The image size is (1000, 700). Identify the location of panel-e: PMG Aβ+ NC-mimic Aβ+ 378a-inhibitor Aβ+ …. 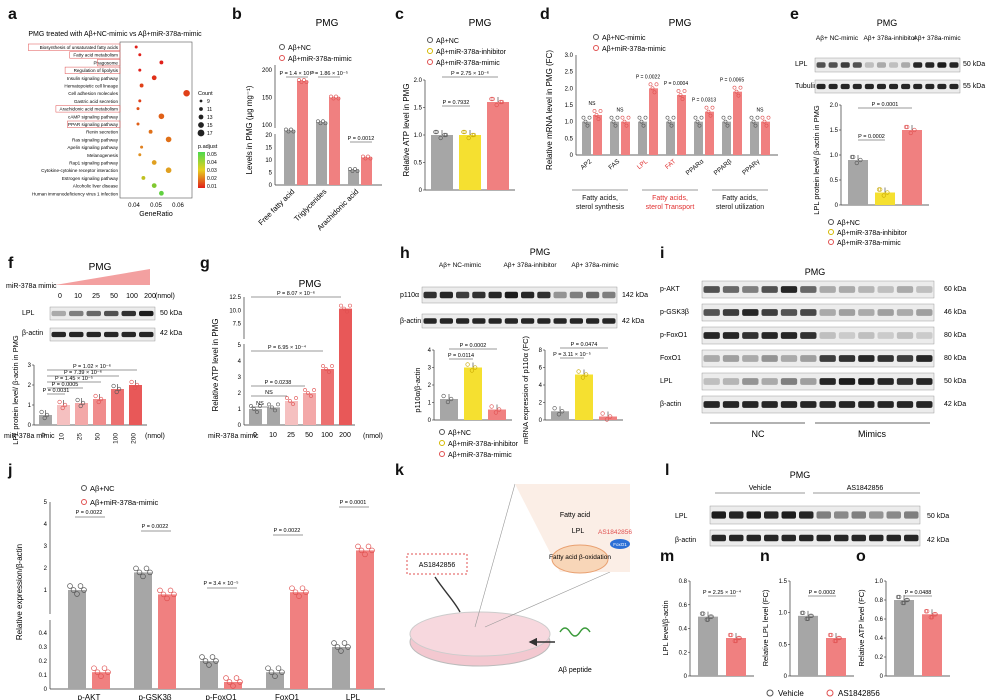
(897, 125).